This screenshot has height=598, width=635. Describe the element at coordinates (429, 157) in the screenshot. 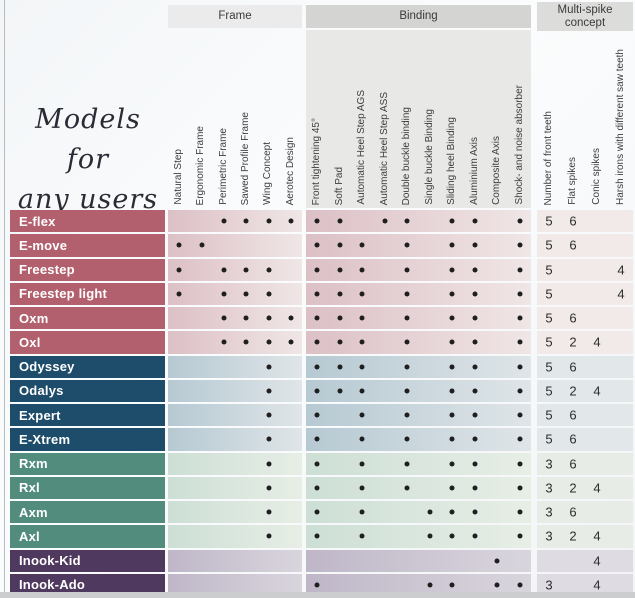

I see `column-header-label: Single buckle Binding` at that location.